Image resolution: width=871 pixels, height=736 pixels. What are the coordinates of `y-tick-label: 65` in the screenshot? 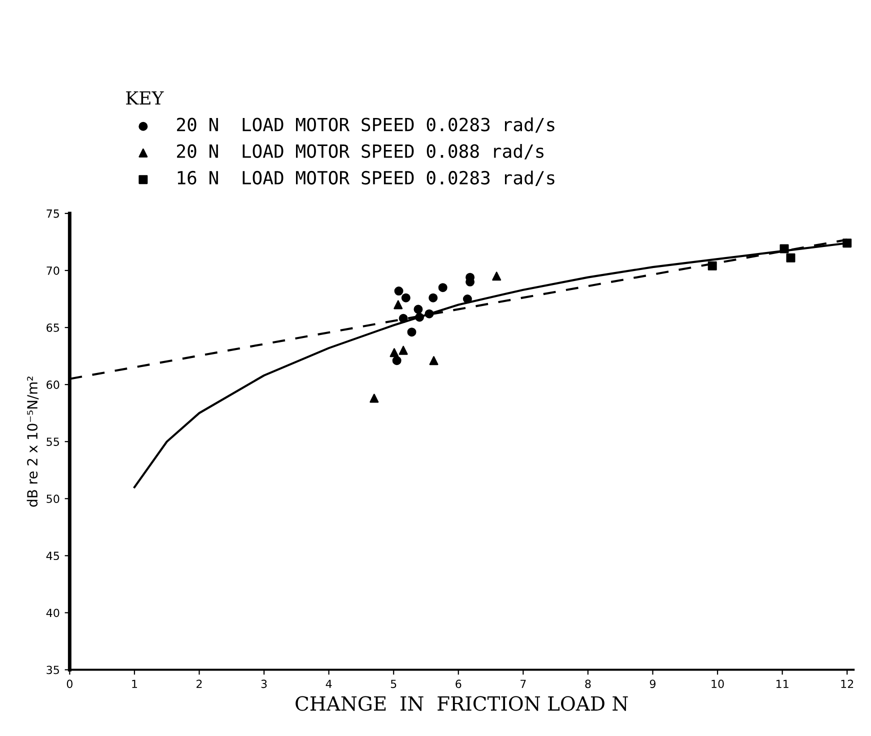 It's located at (52, 327).